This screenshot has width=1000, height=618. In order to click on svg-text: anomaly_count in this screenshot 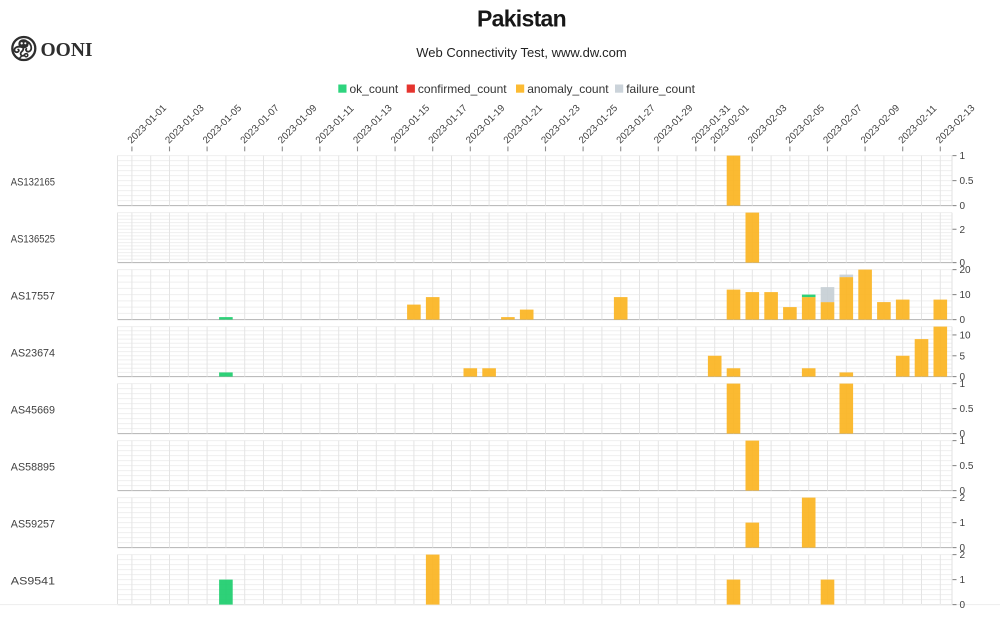, I will do `click(568, 89)`.